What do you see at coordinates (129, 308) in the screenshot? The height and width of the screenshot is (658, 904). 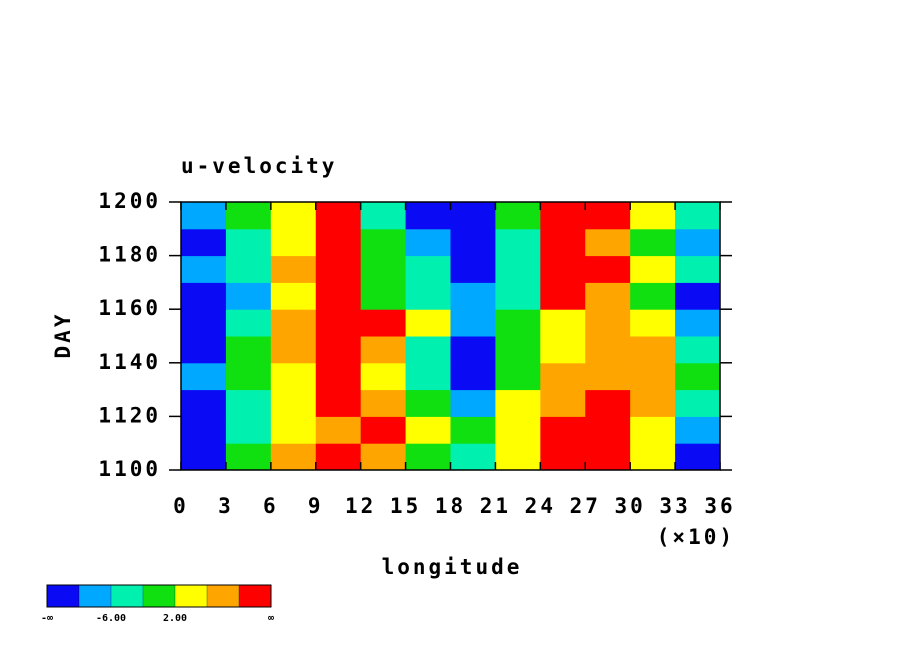 I see `y-tick-label: 1160` at bounding box center [129, 308].